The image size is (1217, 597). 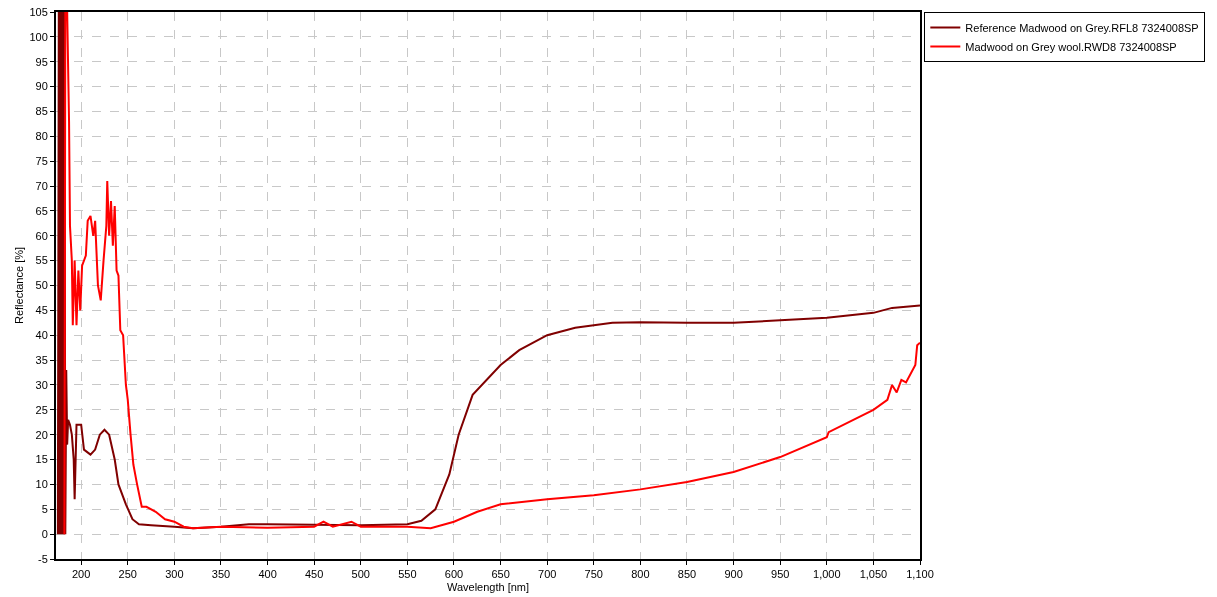 What do you see at coordinates (407, 574) in the screenshot?
I see `x-tick-label: 550` at bounding box center [407, 574].